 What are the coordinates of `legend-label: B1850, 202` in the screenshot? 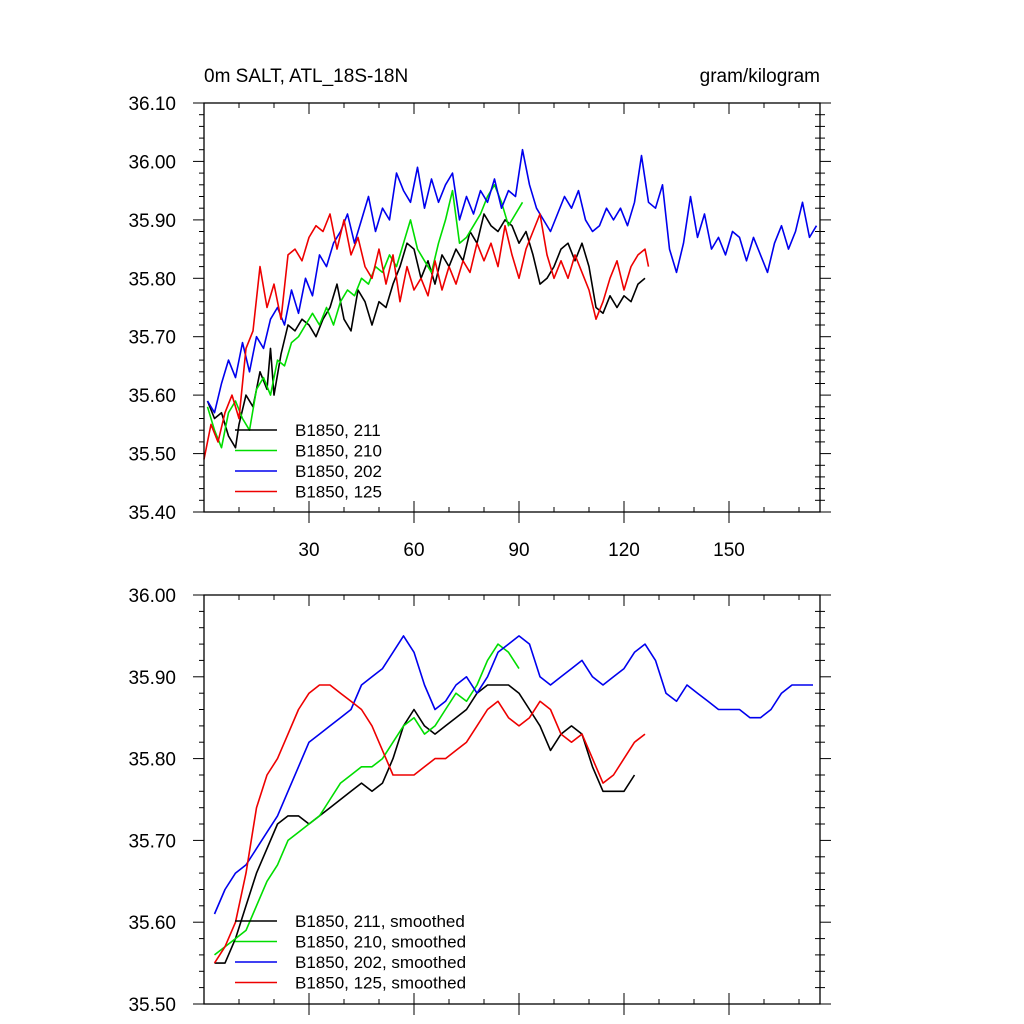 It's located at (338, 471).